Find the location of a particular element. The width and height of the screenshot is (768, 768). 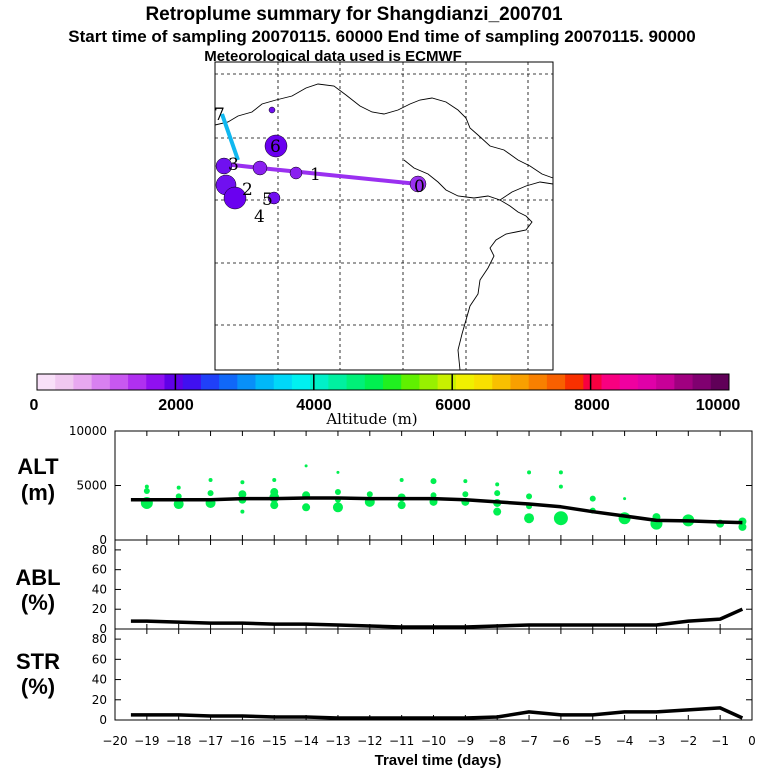

map-label: 3 is located at coordinates (233, 165).